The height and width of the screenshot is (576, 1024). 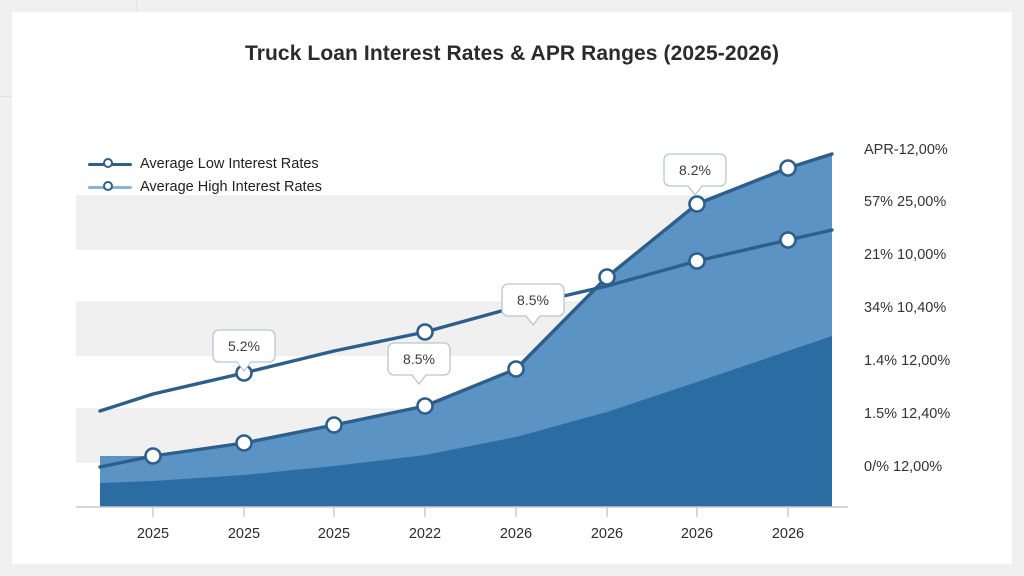 I want to click on right-label-3: 34% 10,40%, so click(x=905, y=308).